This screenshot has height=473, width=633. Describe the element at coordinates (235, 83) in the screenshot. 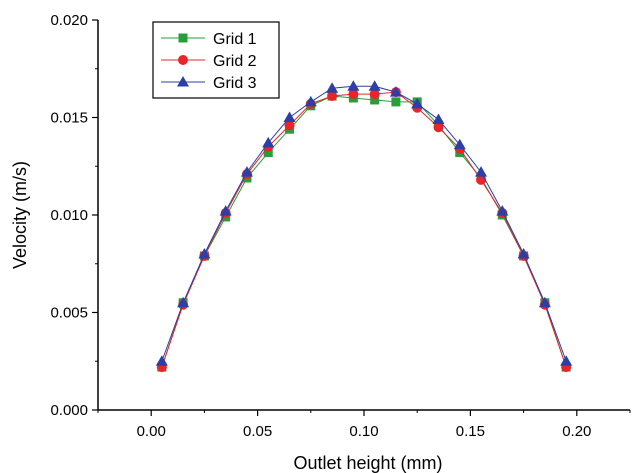

I see `legend-label: Grid 3` at that location.